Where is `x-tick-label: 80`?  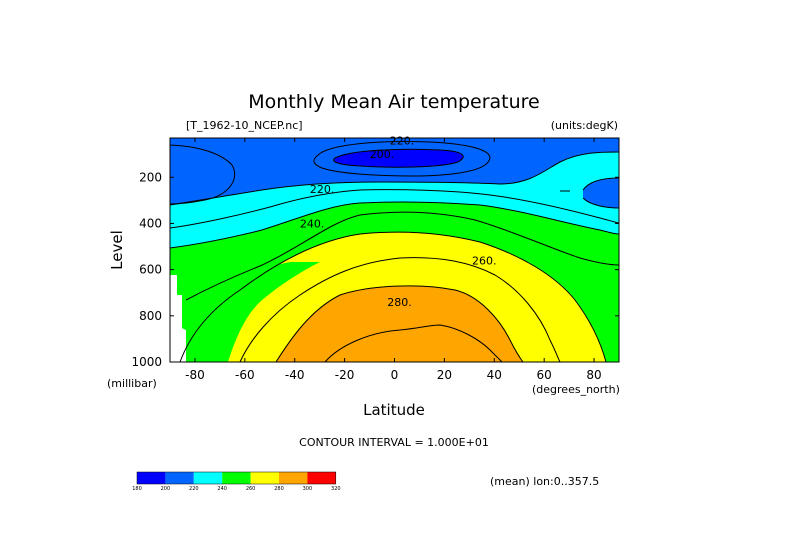
x-tick-label: 80 is located at coordinates (593, 375).